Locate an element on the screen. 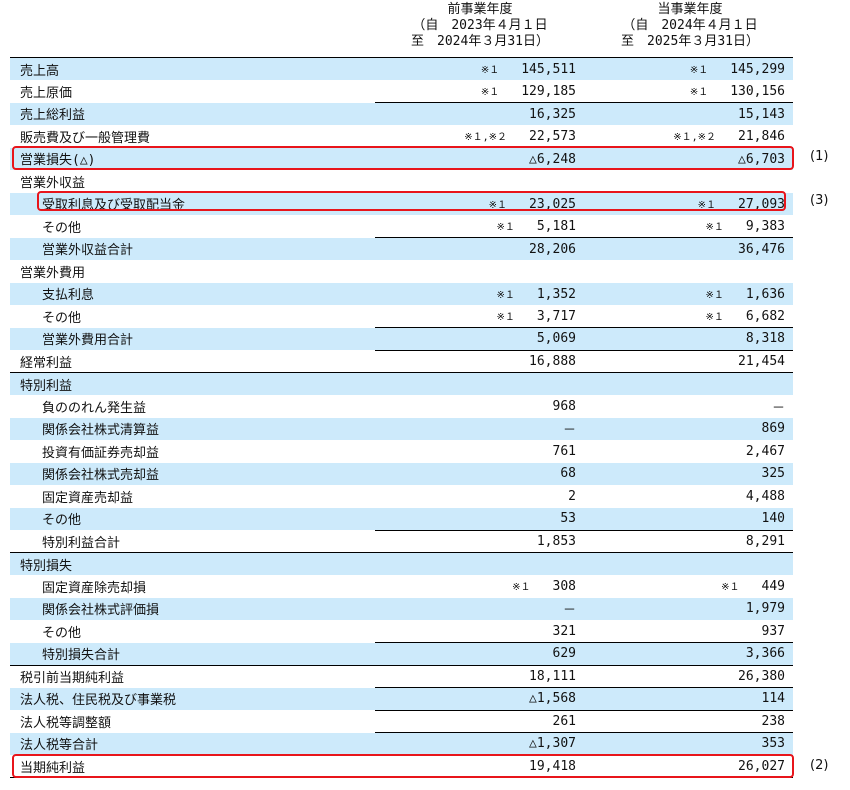 This screenshot has height=790, width=850. table-row: 法人税、住民税及び事業税 △1,568 114 is located at coordinates (401, 698).